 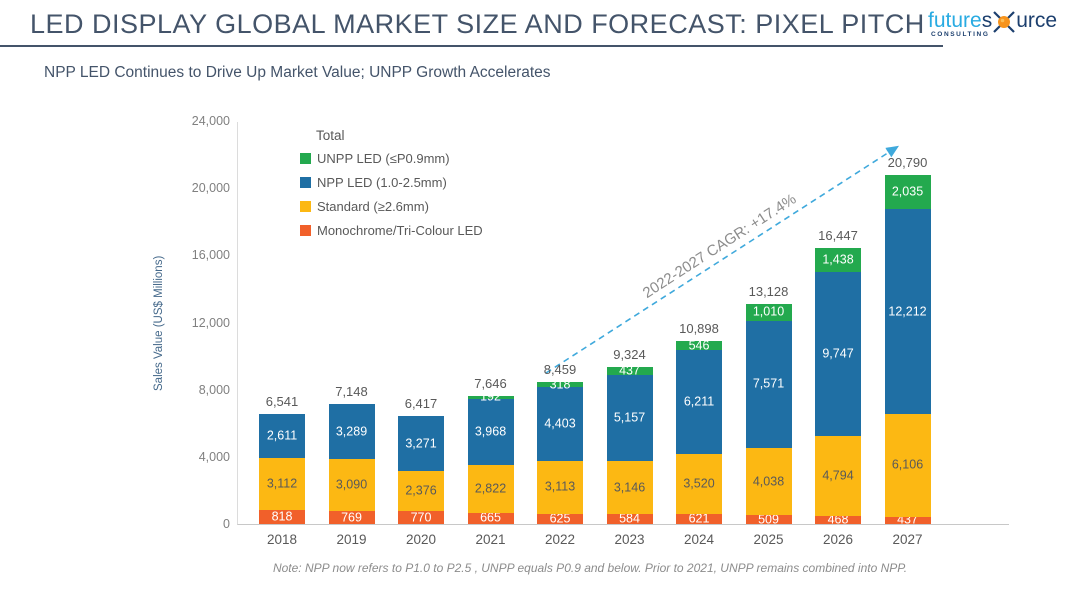 I want to click on total-value-label: 16,447, so click(x=838, y=235).